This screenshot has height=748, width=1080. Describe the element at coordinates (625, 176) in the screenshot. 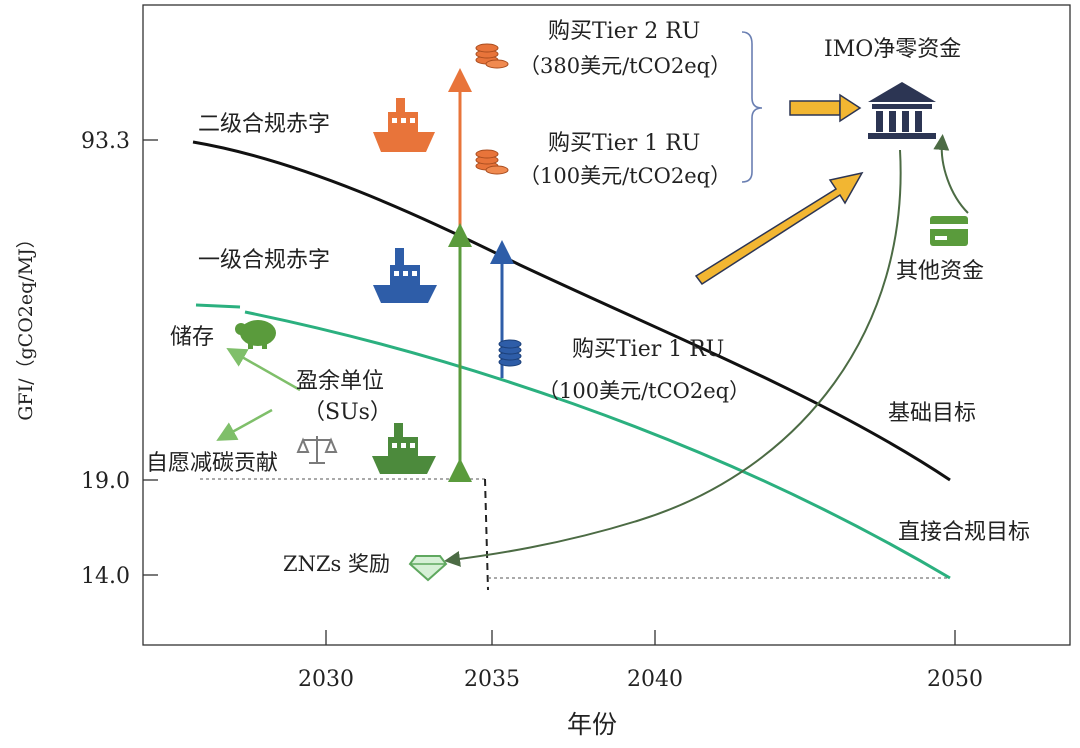

I see `buy-tier1-top-price: （100美元/tCO2eq）` at that location.